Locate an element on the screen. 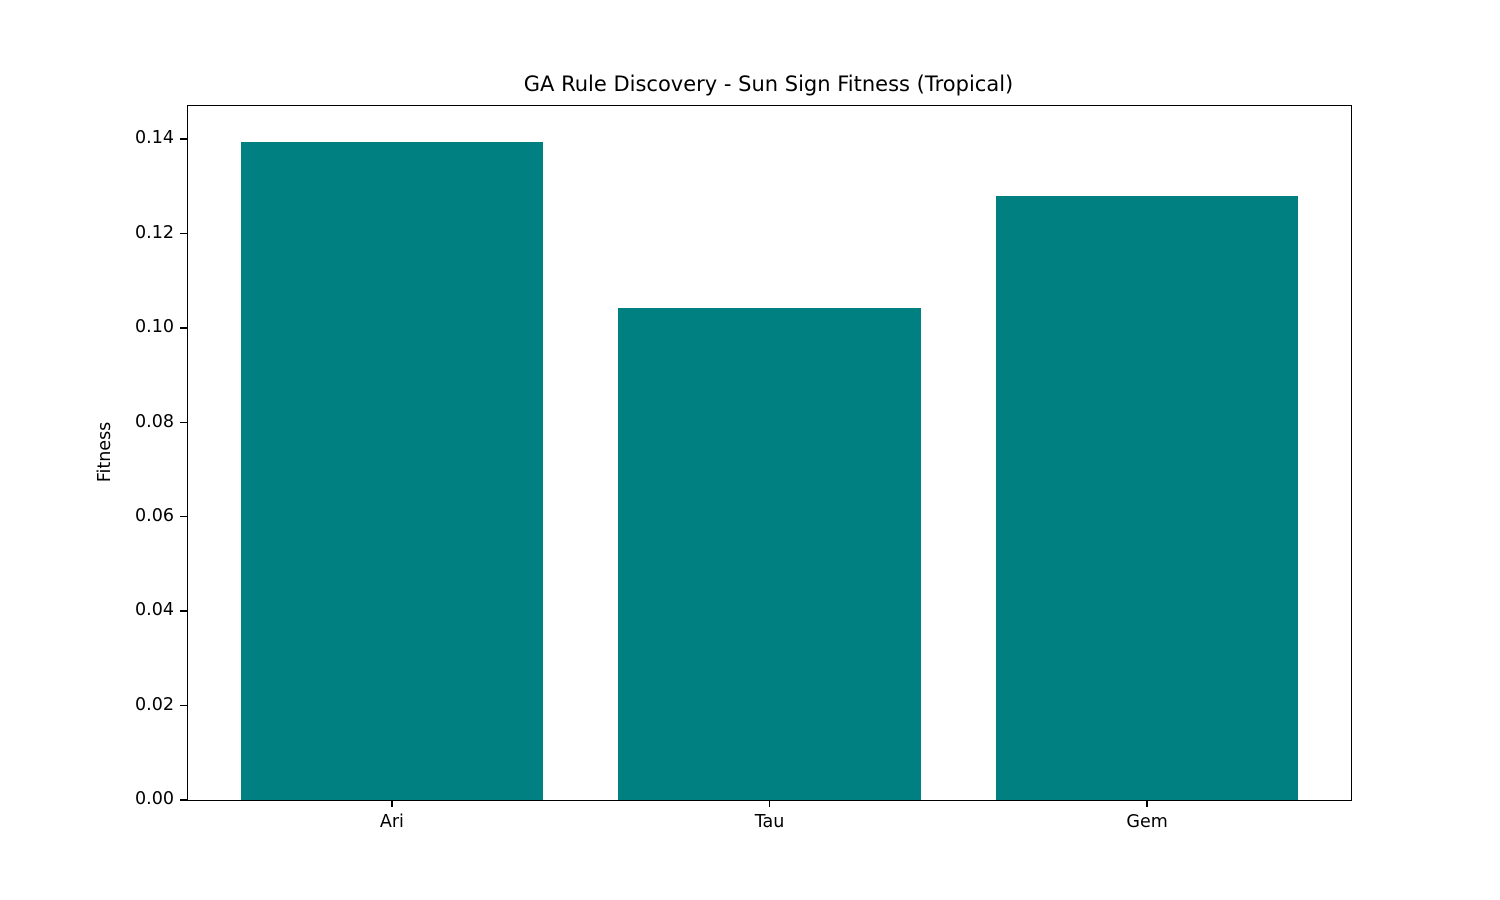 The height and width of the screenshot is (900, 1500). x-tick-label-tau: Tau is located at coordinates (769, 822).